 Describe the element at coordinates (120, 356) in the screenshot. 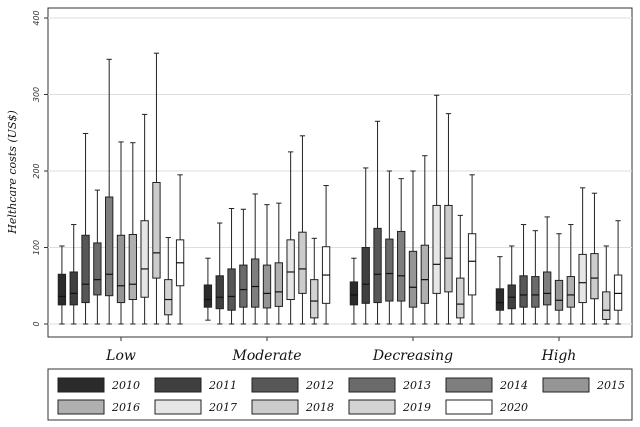

I see `category-label-low: Low` at that location.